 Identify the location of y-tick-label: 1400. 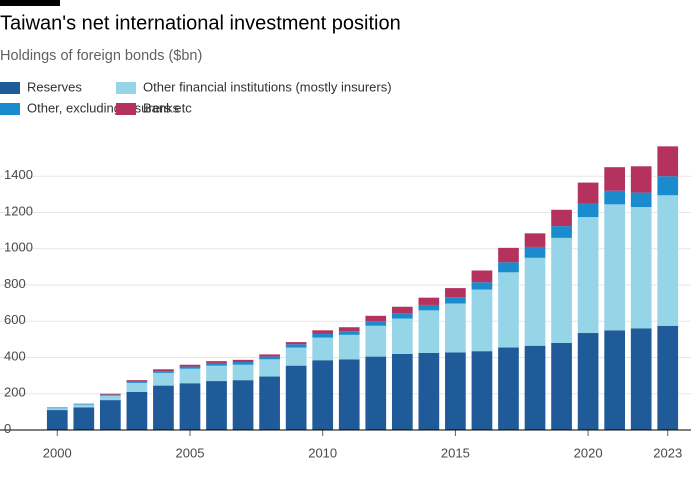
(18, 174).